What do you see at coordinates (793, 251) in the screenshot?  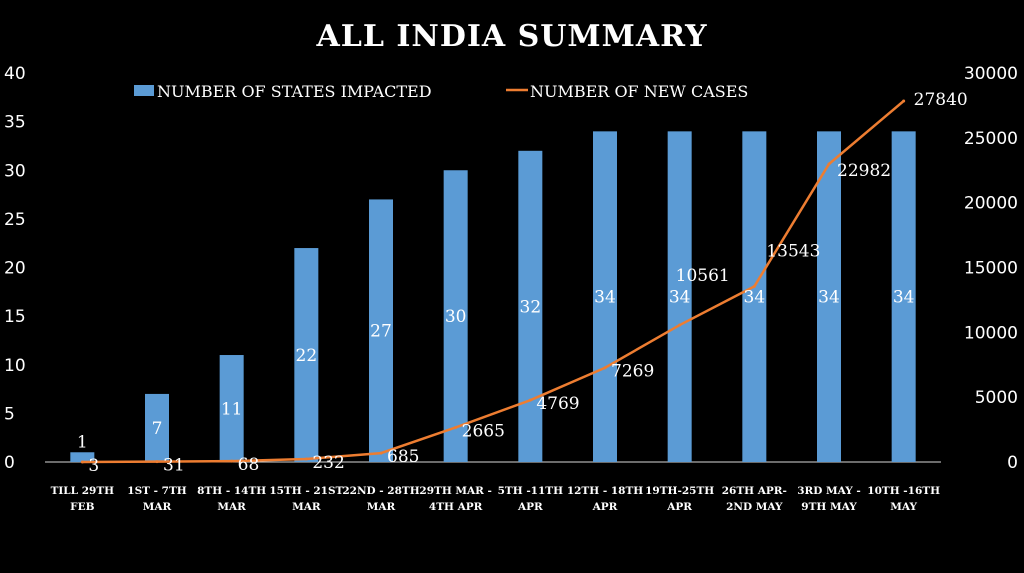 I see `line-value-label: 13543` at bounding box center [793, 251].